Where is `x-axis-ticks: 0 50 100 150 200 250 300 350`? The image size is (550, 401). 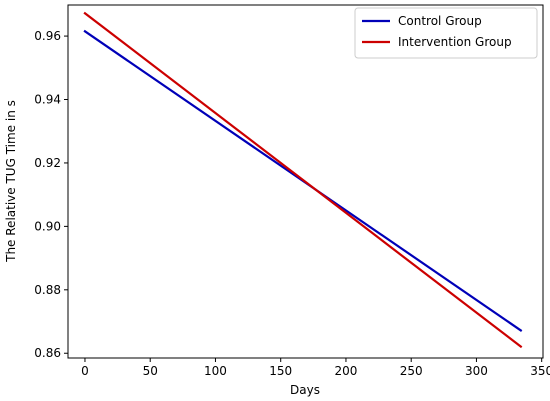 x-axis-ticks: 0 50 100 150 200 250 300 350 is located at coordinates (315, 368).